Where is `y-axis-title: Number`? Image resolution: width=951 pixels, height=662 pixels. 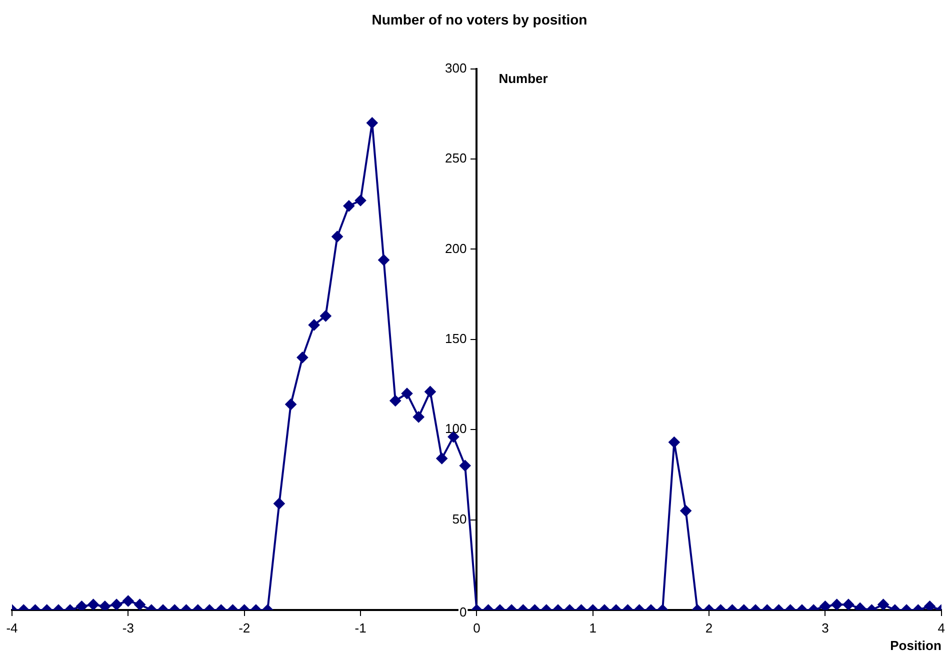 y-axis-title: Number is located at coordinates (523, 78).